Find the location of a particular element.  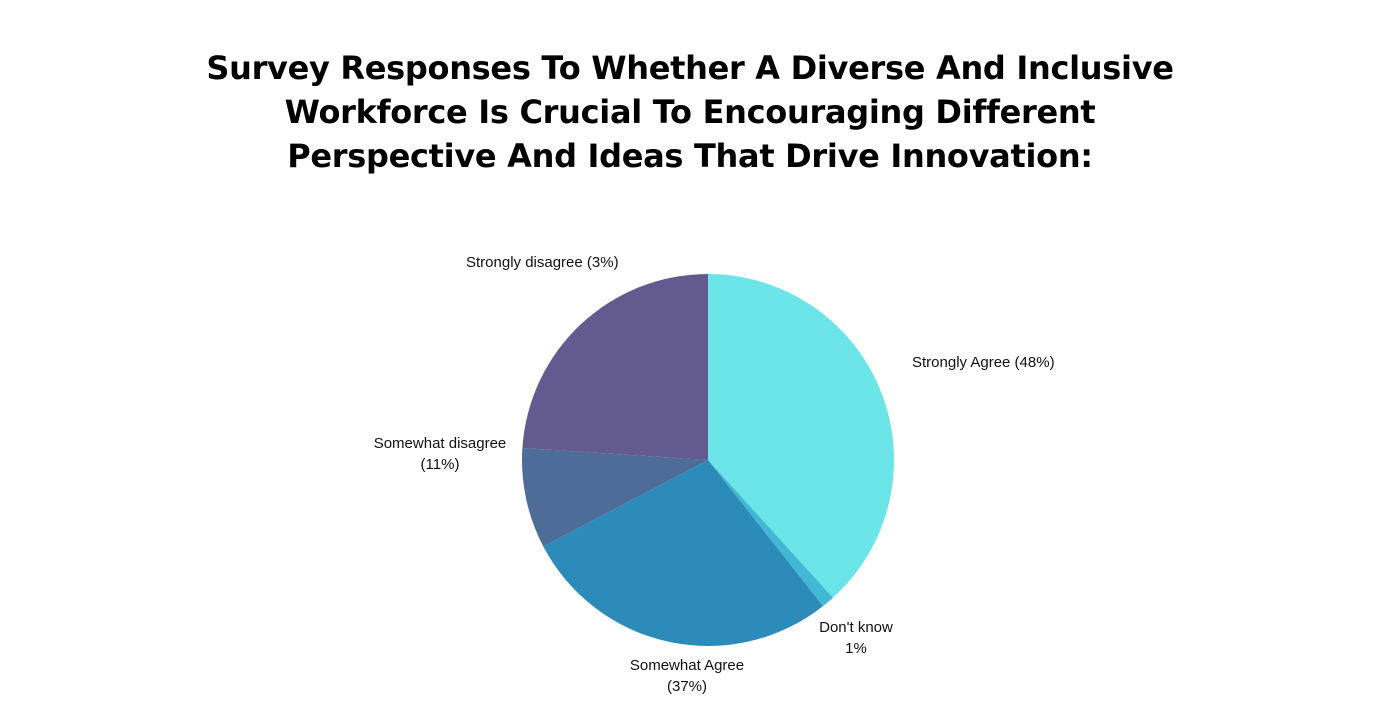

label-strongly-agree-text: Strongly Agree (48%) is located at coordinates (983, 362).